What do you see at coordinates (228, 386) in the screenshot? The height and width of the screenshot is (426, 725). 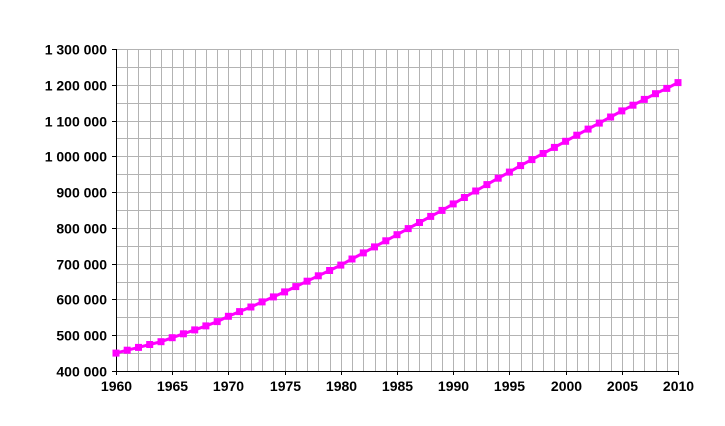 I see `x-tick-label: 1970` at bounding box center [228, 386].